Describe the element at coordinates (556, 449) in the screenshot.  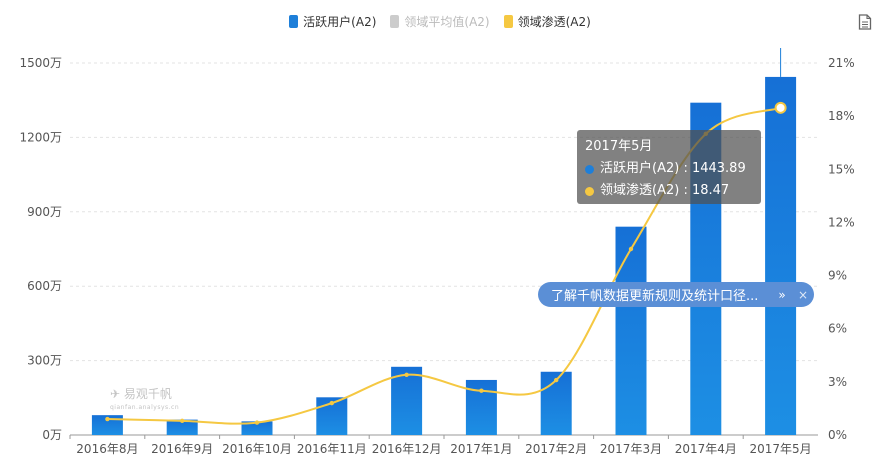
I see `x-tick-label: 2017年2月` at that location.